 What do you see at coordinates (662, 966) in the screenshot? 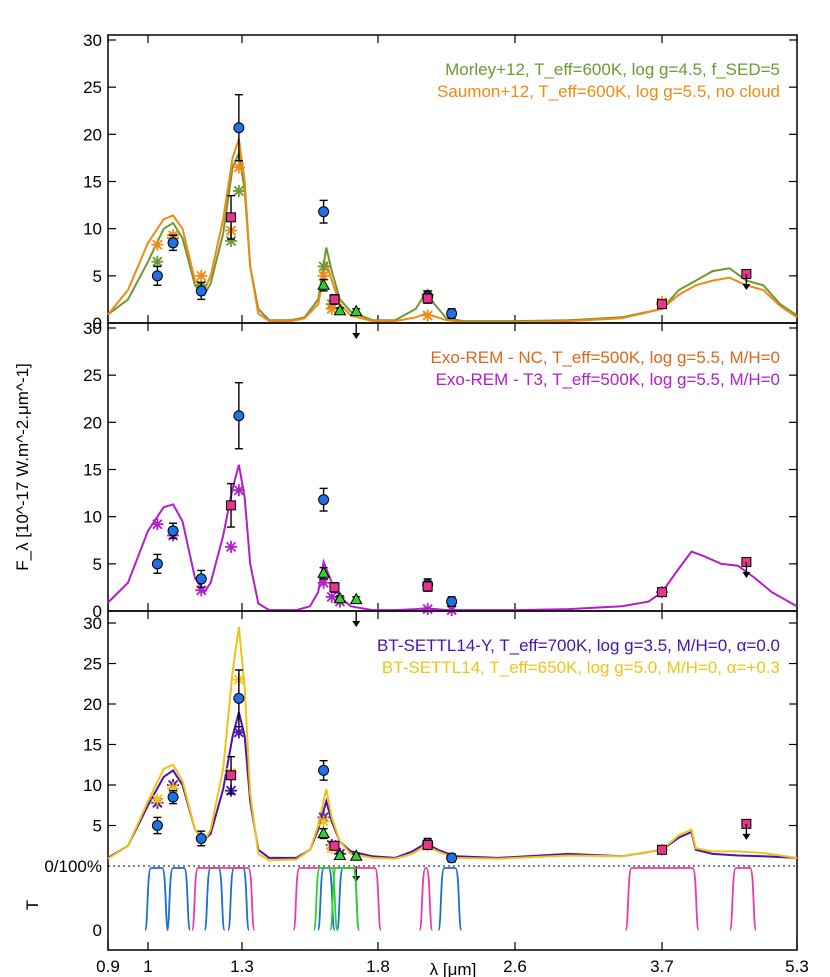
I see `x-tick-label: 3.7` at bounding box center [662, 966].